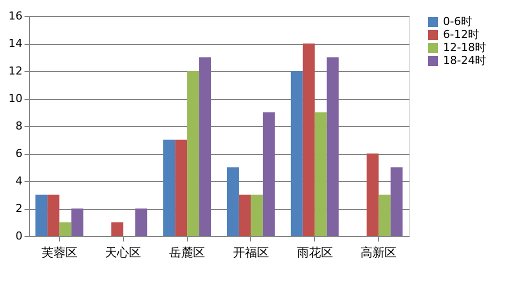 This screenshot has height=281, width=515. Describe the element at coordinates (123, 253) in the screenshot. I see `x-tick-label: 天心区` at that location.